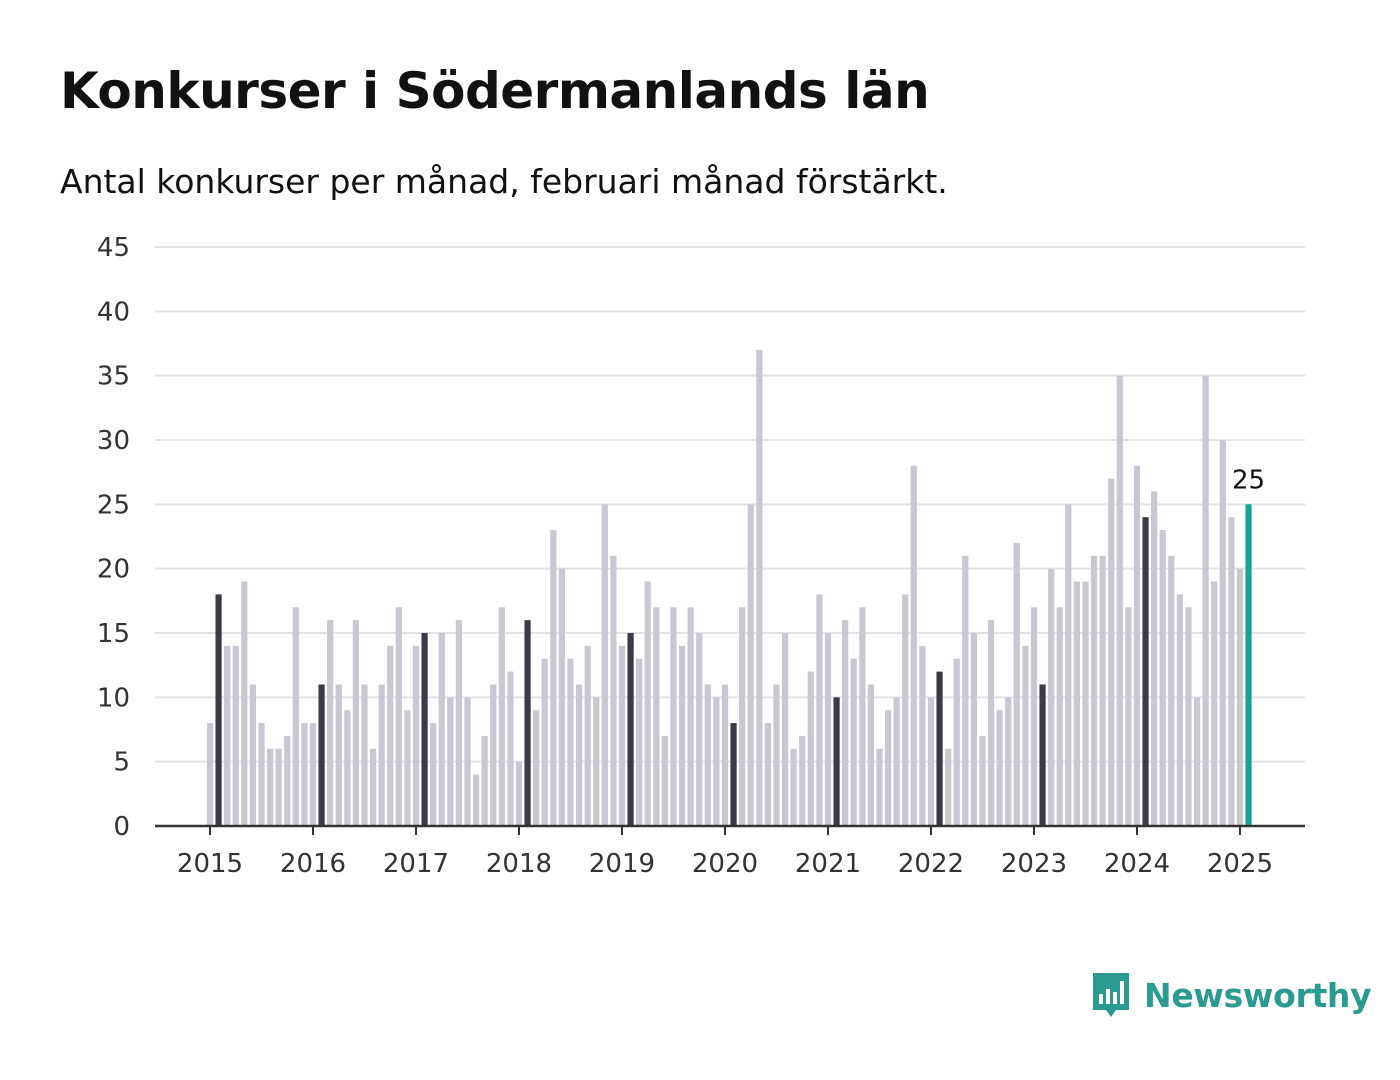 This screenshot has width=1400, height=1080. What do you see at coordinates (1137, 864) in the screenshot?
I see `x-tick-label: 2024` at bounding box center [1137, 864].